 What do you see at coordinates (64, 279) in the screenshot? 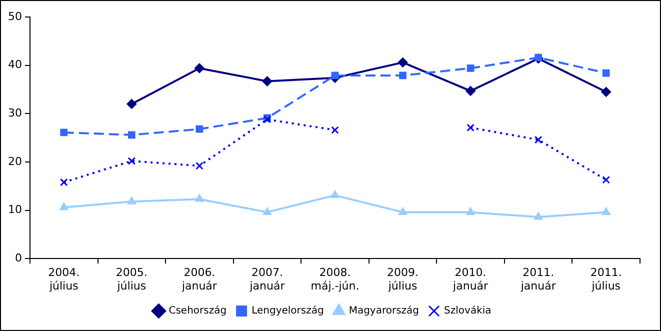
I see `x-tick-label: 2004. július` at bounding box center [64, 279].